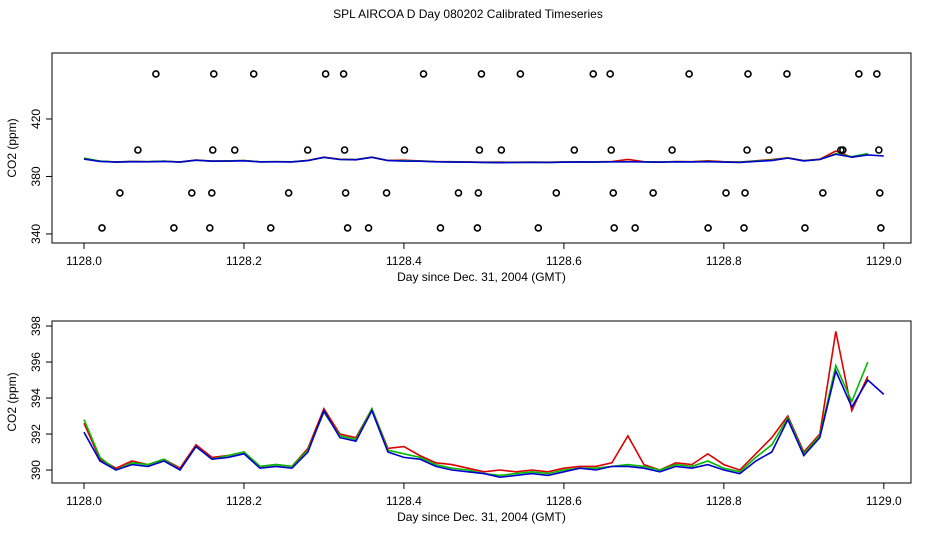  I want to click on y-tick-label: 380, so click(36, 176).